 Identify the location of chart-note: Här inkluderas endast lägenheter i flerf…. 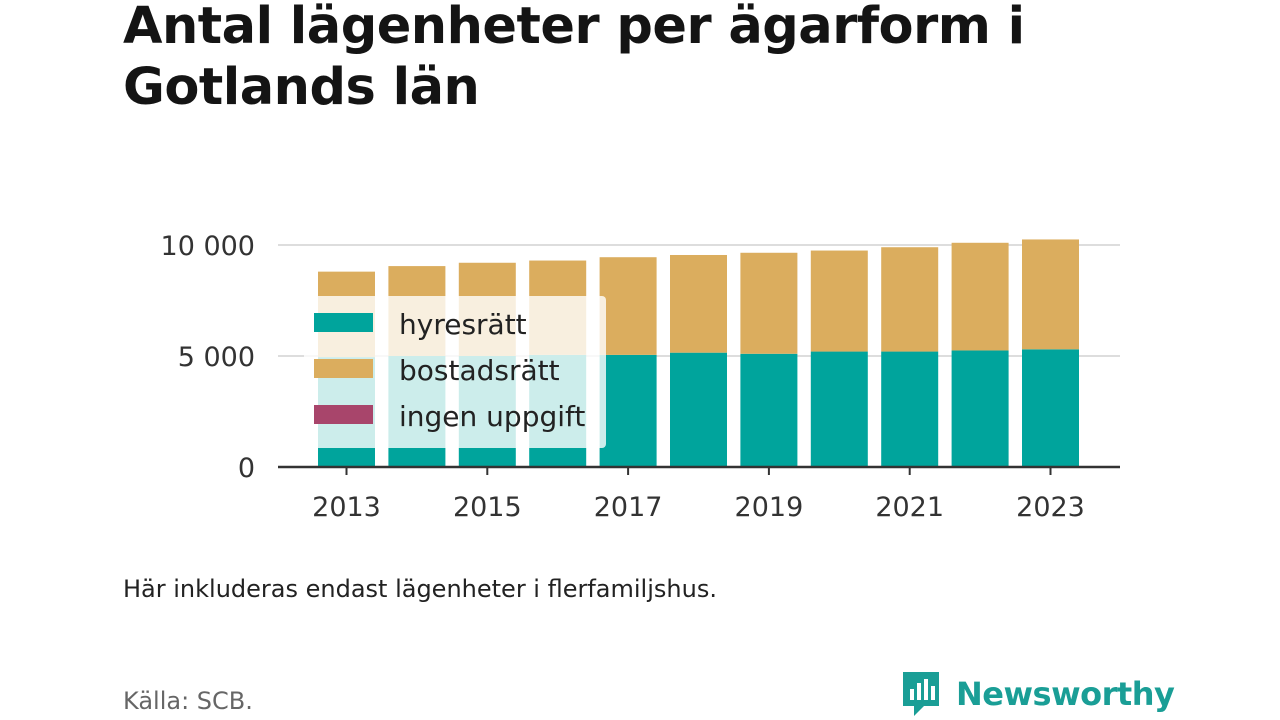
(420, 589).